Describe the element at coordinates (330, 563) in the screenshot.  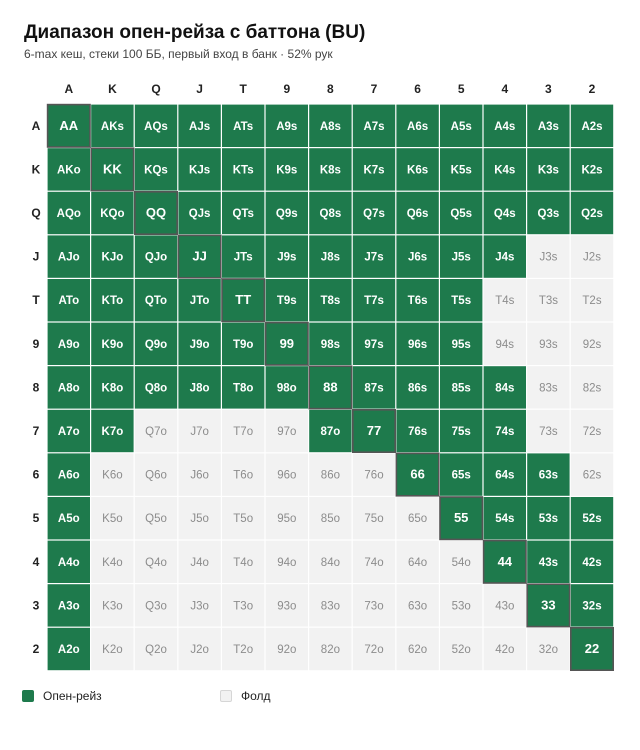
I see `cell-label: 84o` at that location.